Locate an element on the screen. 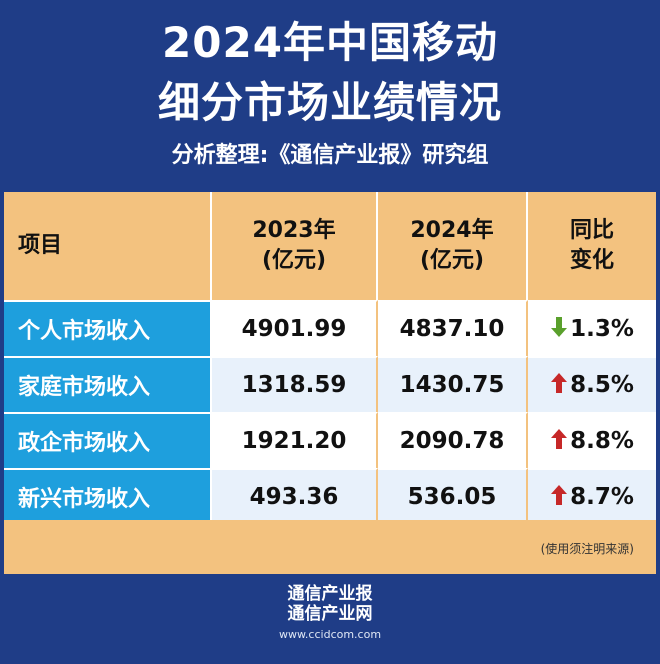 This screenshot has width=660, height=664. change-value: 8.5% is located at coordinates (602, 385).